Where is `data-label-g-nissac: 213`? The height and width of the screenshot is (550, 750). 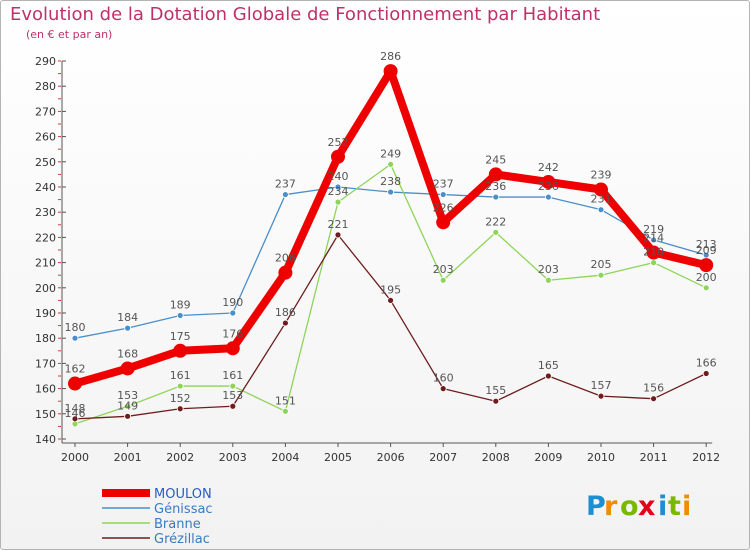
data-label-g-nissac: 213 is located at coordinates (706, 244).